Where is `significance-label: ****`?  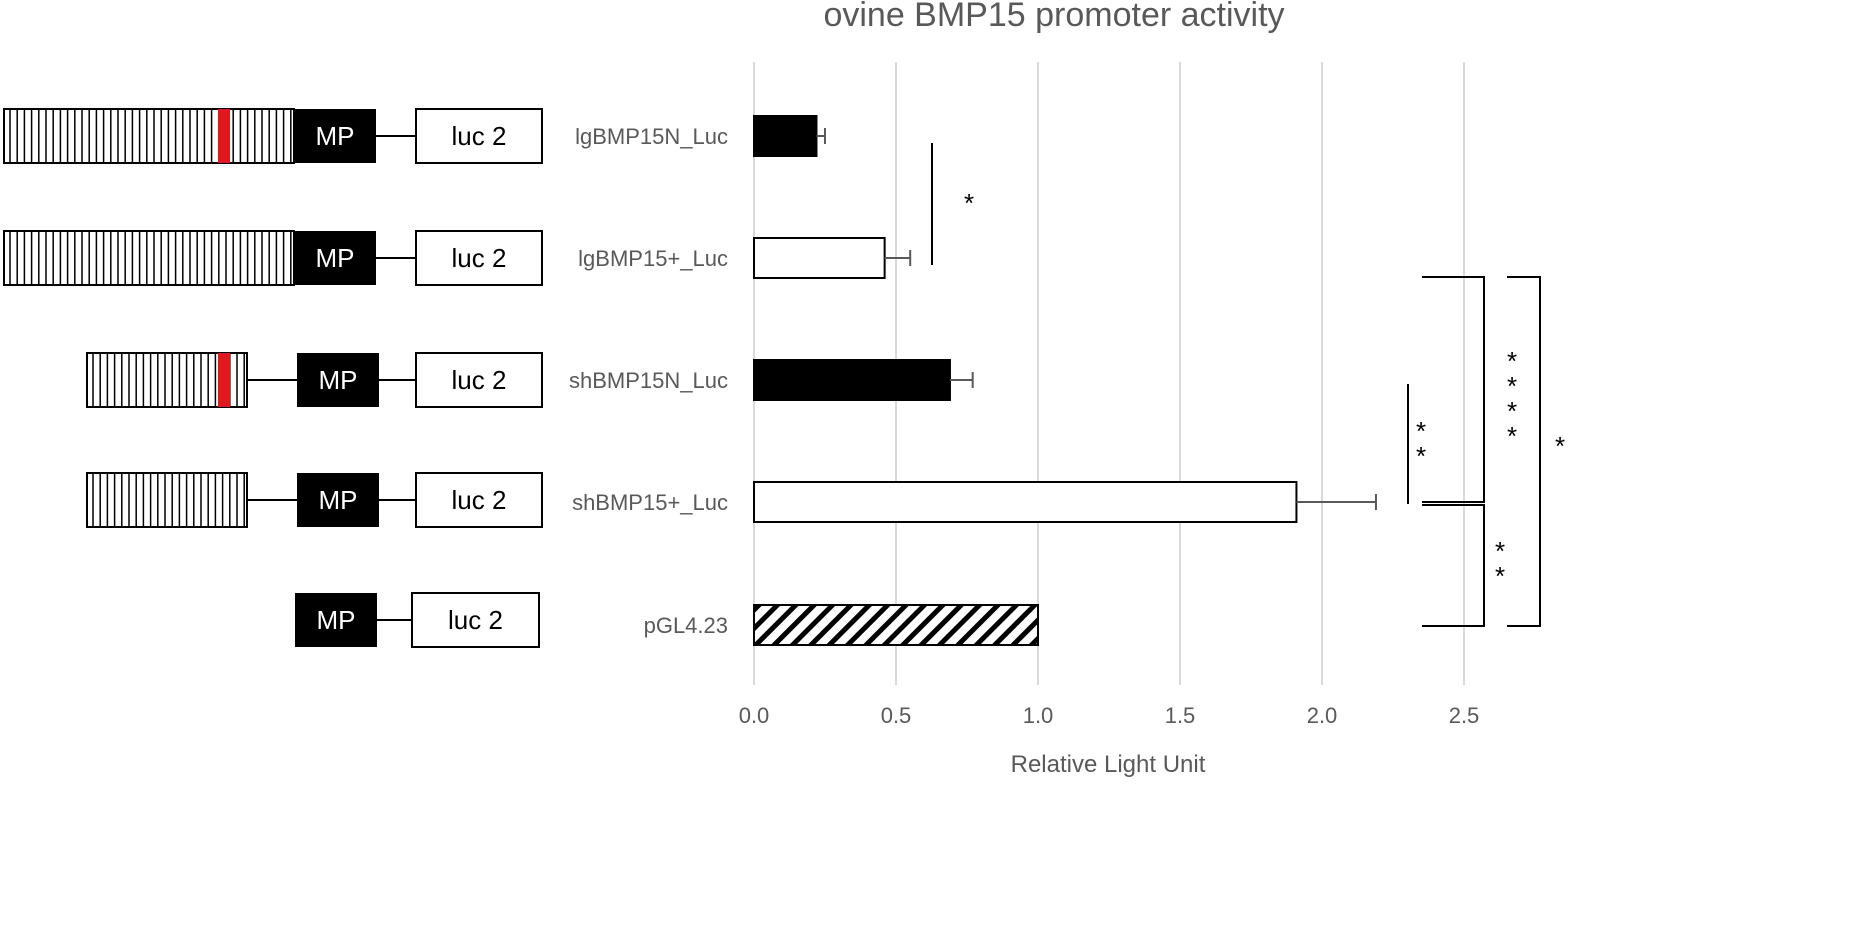
significance-label: **** is located at coordinates (1512, 398).